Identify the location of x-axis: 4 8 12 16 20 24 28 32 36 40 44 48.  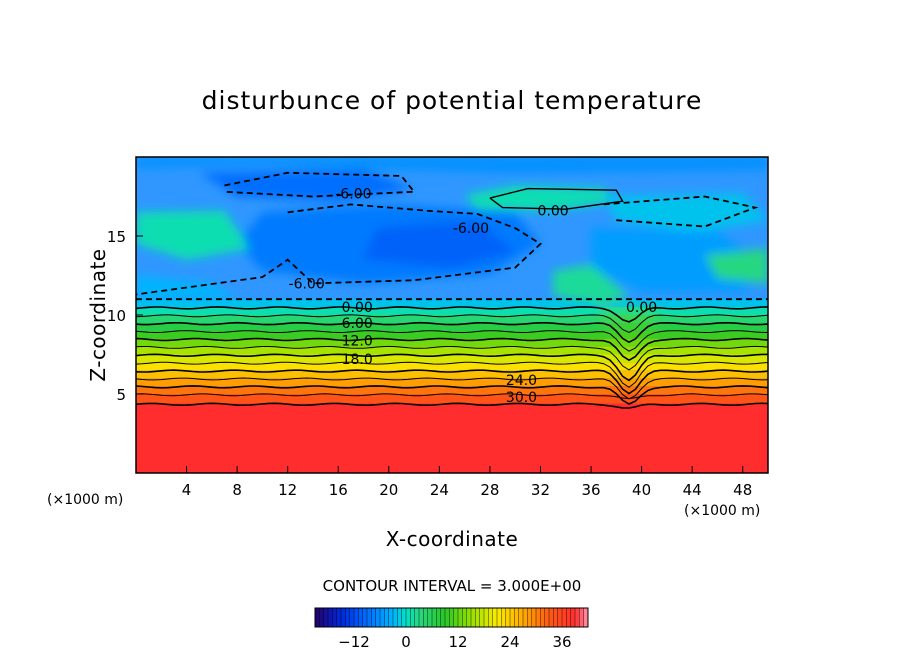
(467, 482).